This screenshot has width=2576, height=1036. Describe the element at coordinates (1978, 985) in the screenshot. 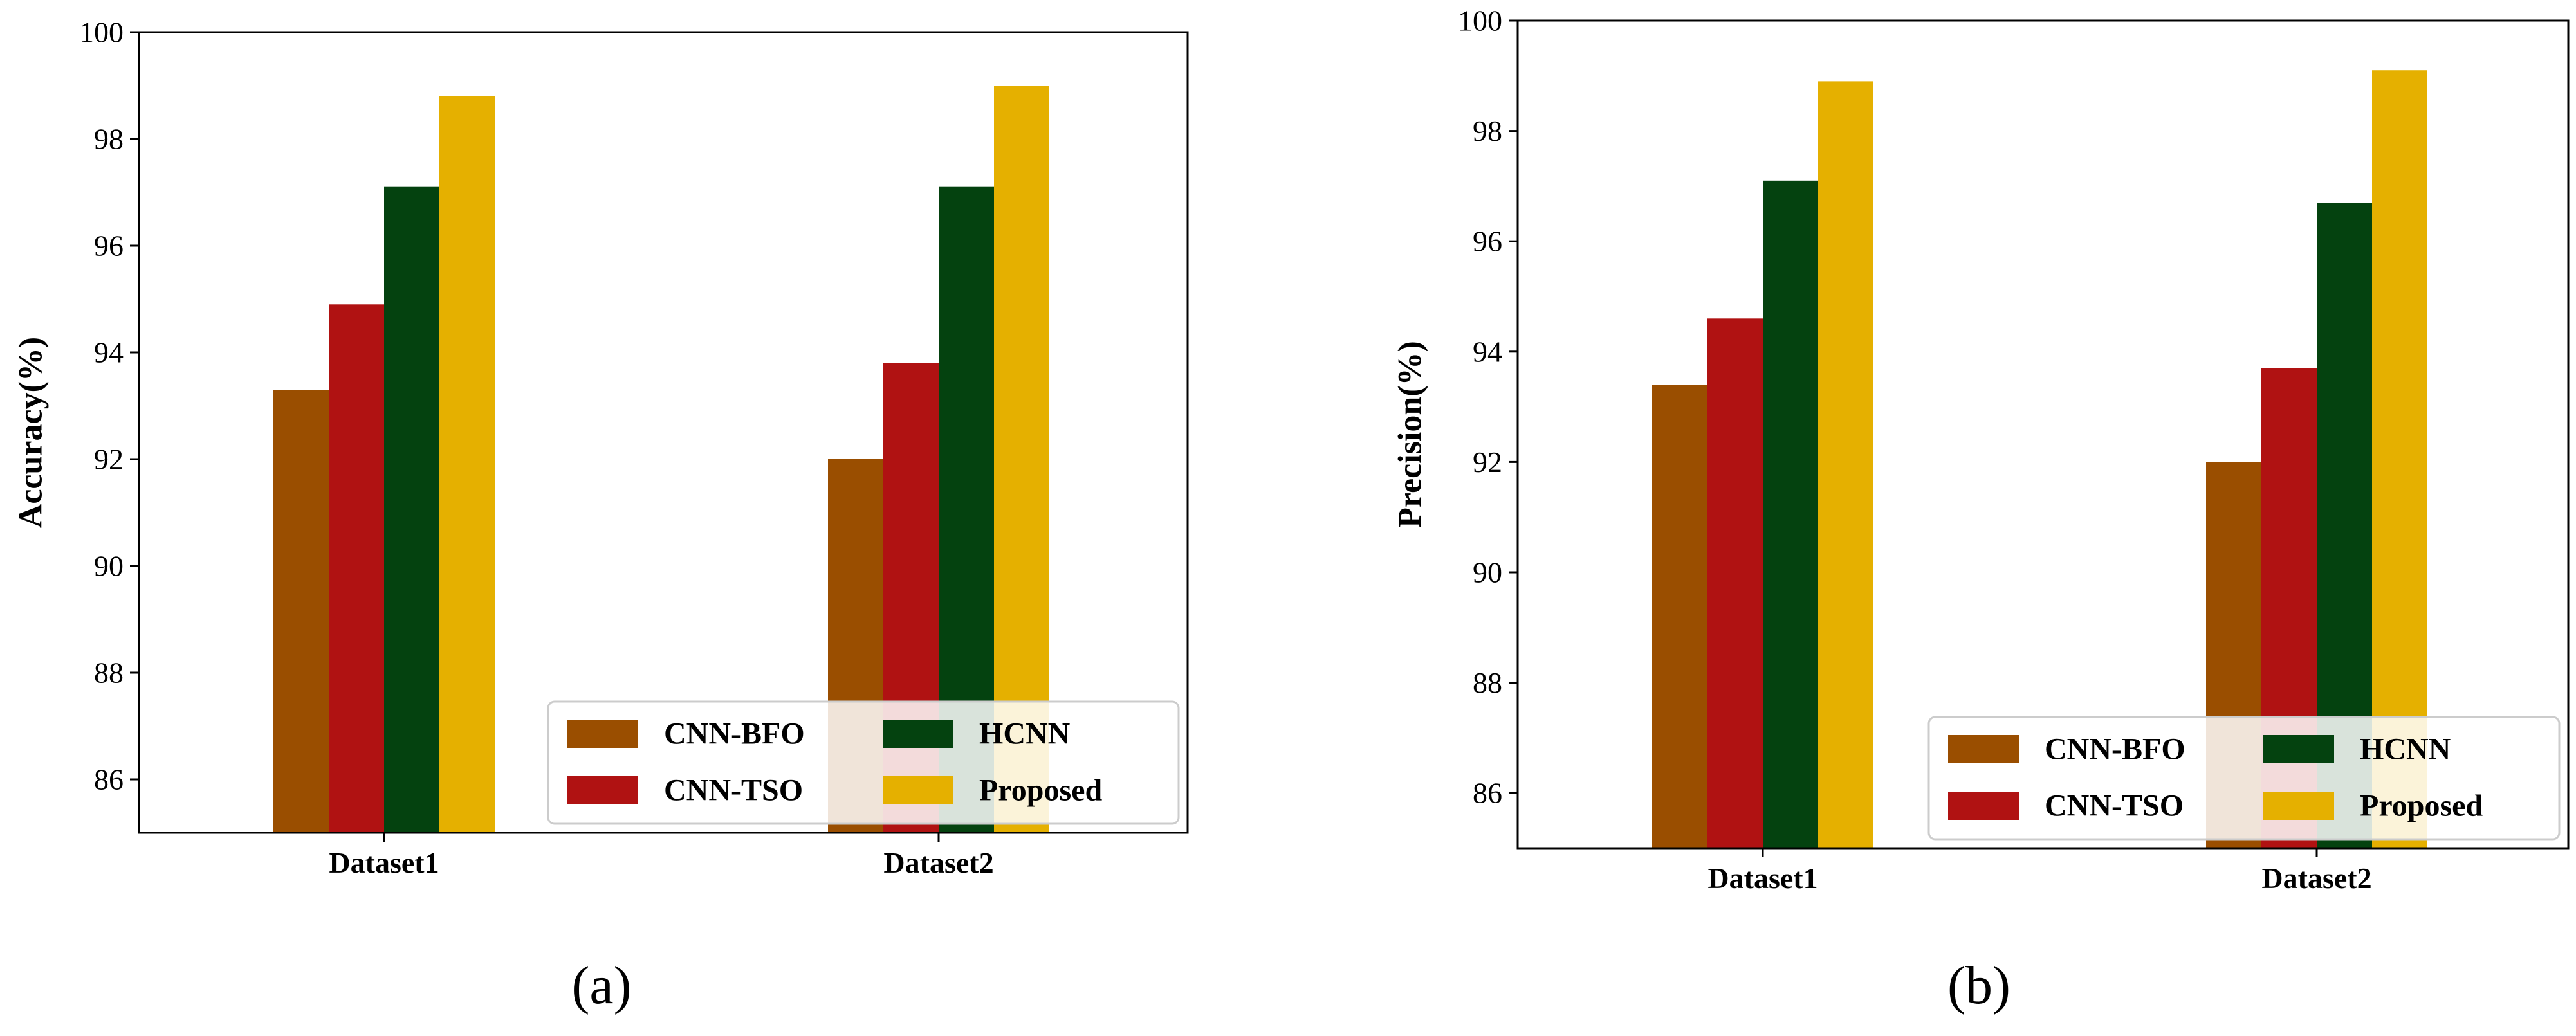

I see `panel-label: (b)` at that location.